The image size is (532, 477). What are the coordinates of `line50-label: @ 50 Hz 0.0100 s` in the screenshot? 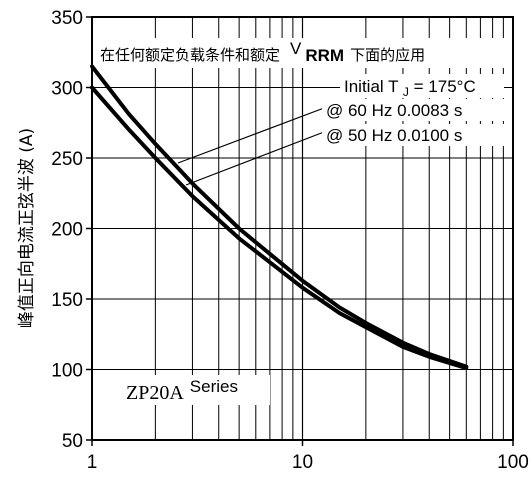 It's located at (394, 135).